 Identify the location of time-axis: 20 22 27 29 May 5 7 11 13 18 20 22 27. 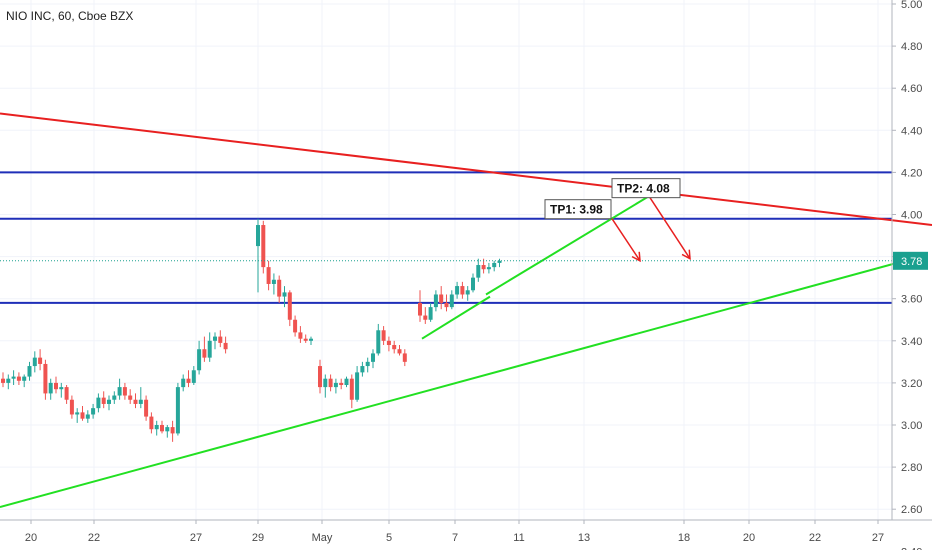
(454, 532).